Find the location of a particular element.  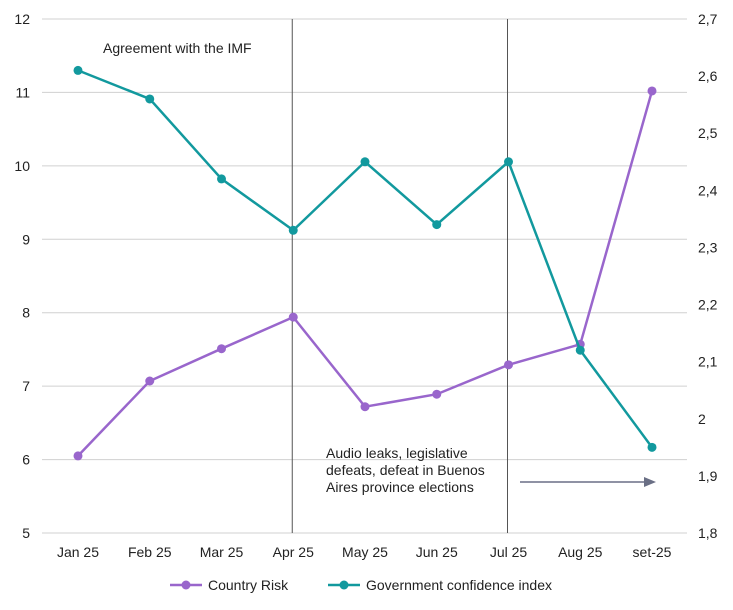

annotation-text: Audio leaks, legislative is located at coordinates (397, 453).